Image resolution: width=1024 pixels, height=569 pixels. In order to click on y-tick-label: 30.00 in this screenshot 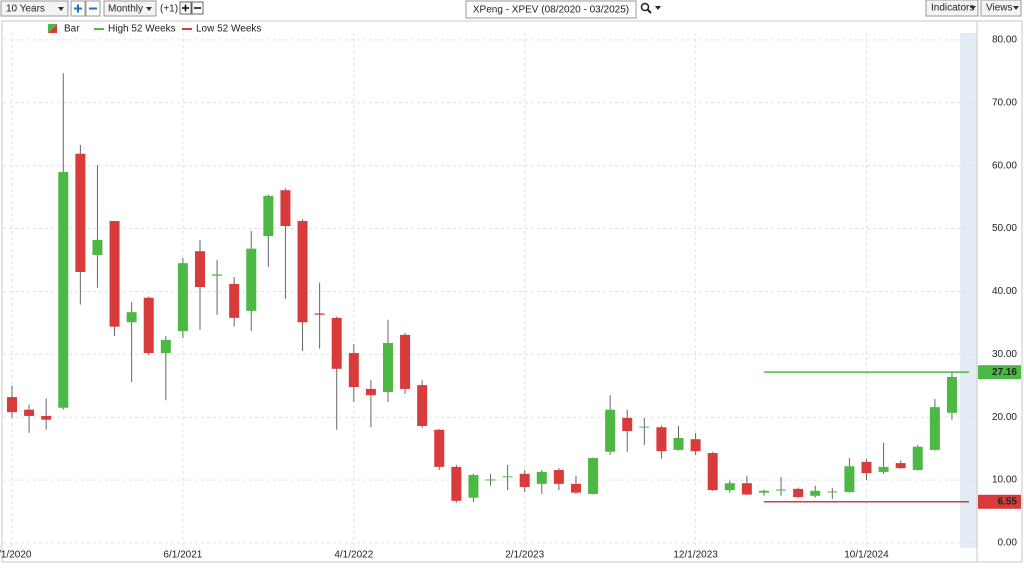, I will do `click(1004, 354)`.